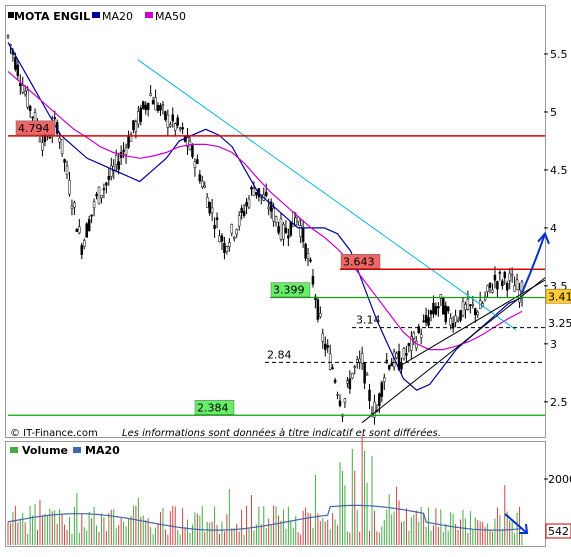 Image resolution: width=571 pixels, height=557 pixels. What do you see at coordinates (77, 450) in the screenshot?
I see `legend-swatch-vol-ma20` at bounding box center [77, 450].